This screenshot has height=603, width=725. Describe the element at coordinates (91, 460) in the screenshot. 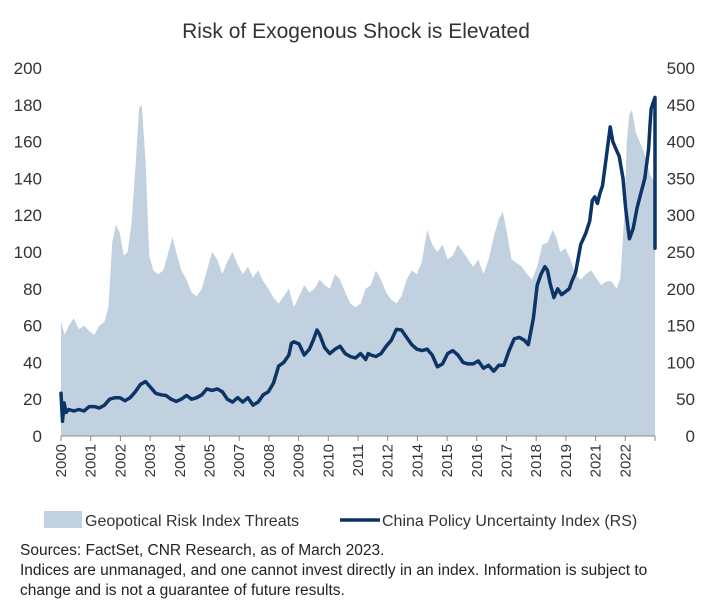

I see `x-axis-tick-label: 2001` at that location.